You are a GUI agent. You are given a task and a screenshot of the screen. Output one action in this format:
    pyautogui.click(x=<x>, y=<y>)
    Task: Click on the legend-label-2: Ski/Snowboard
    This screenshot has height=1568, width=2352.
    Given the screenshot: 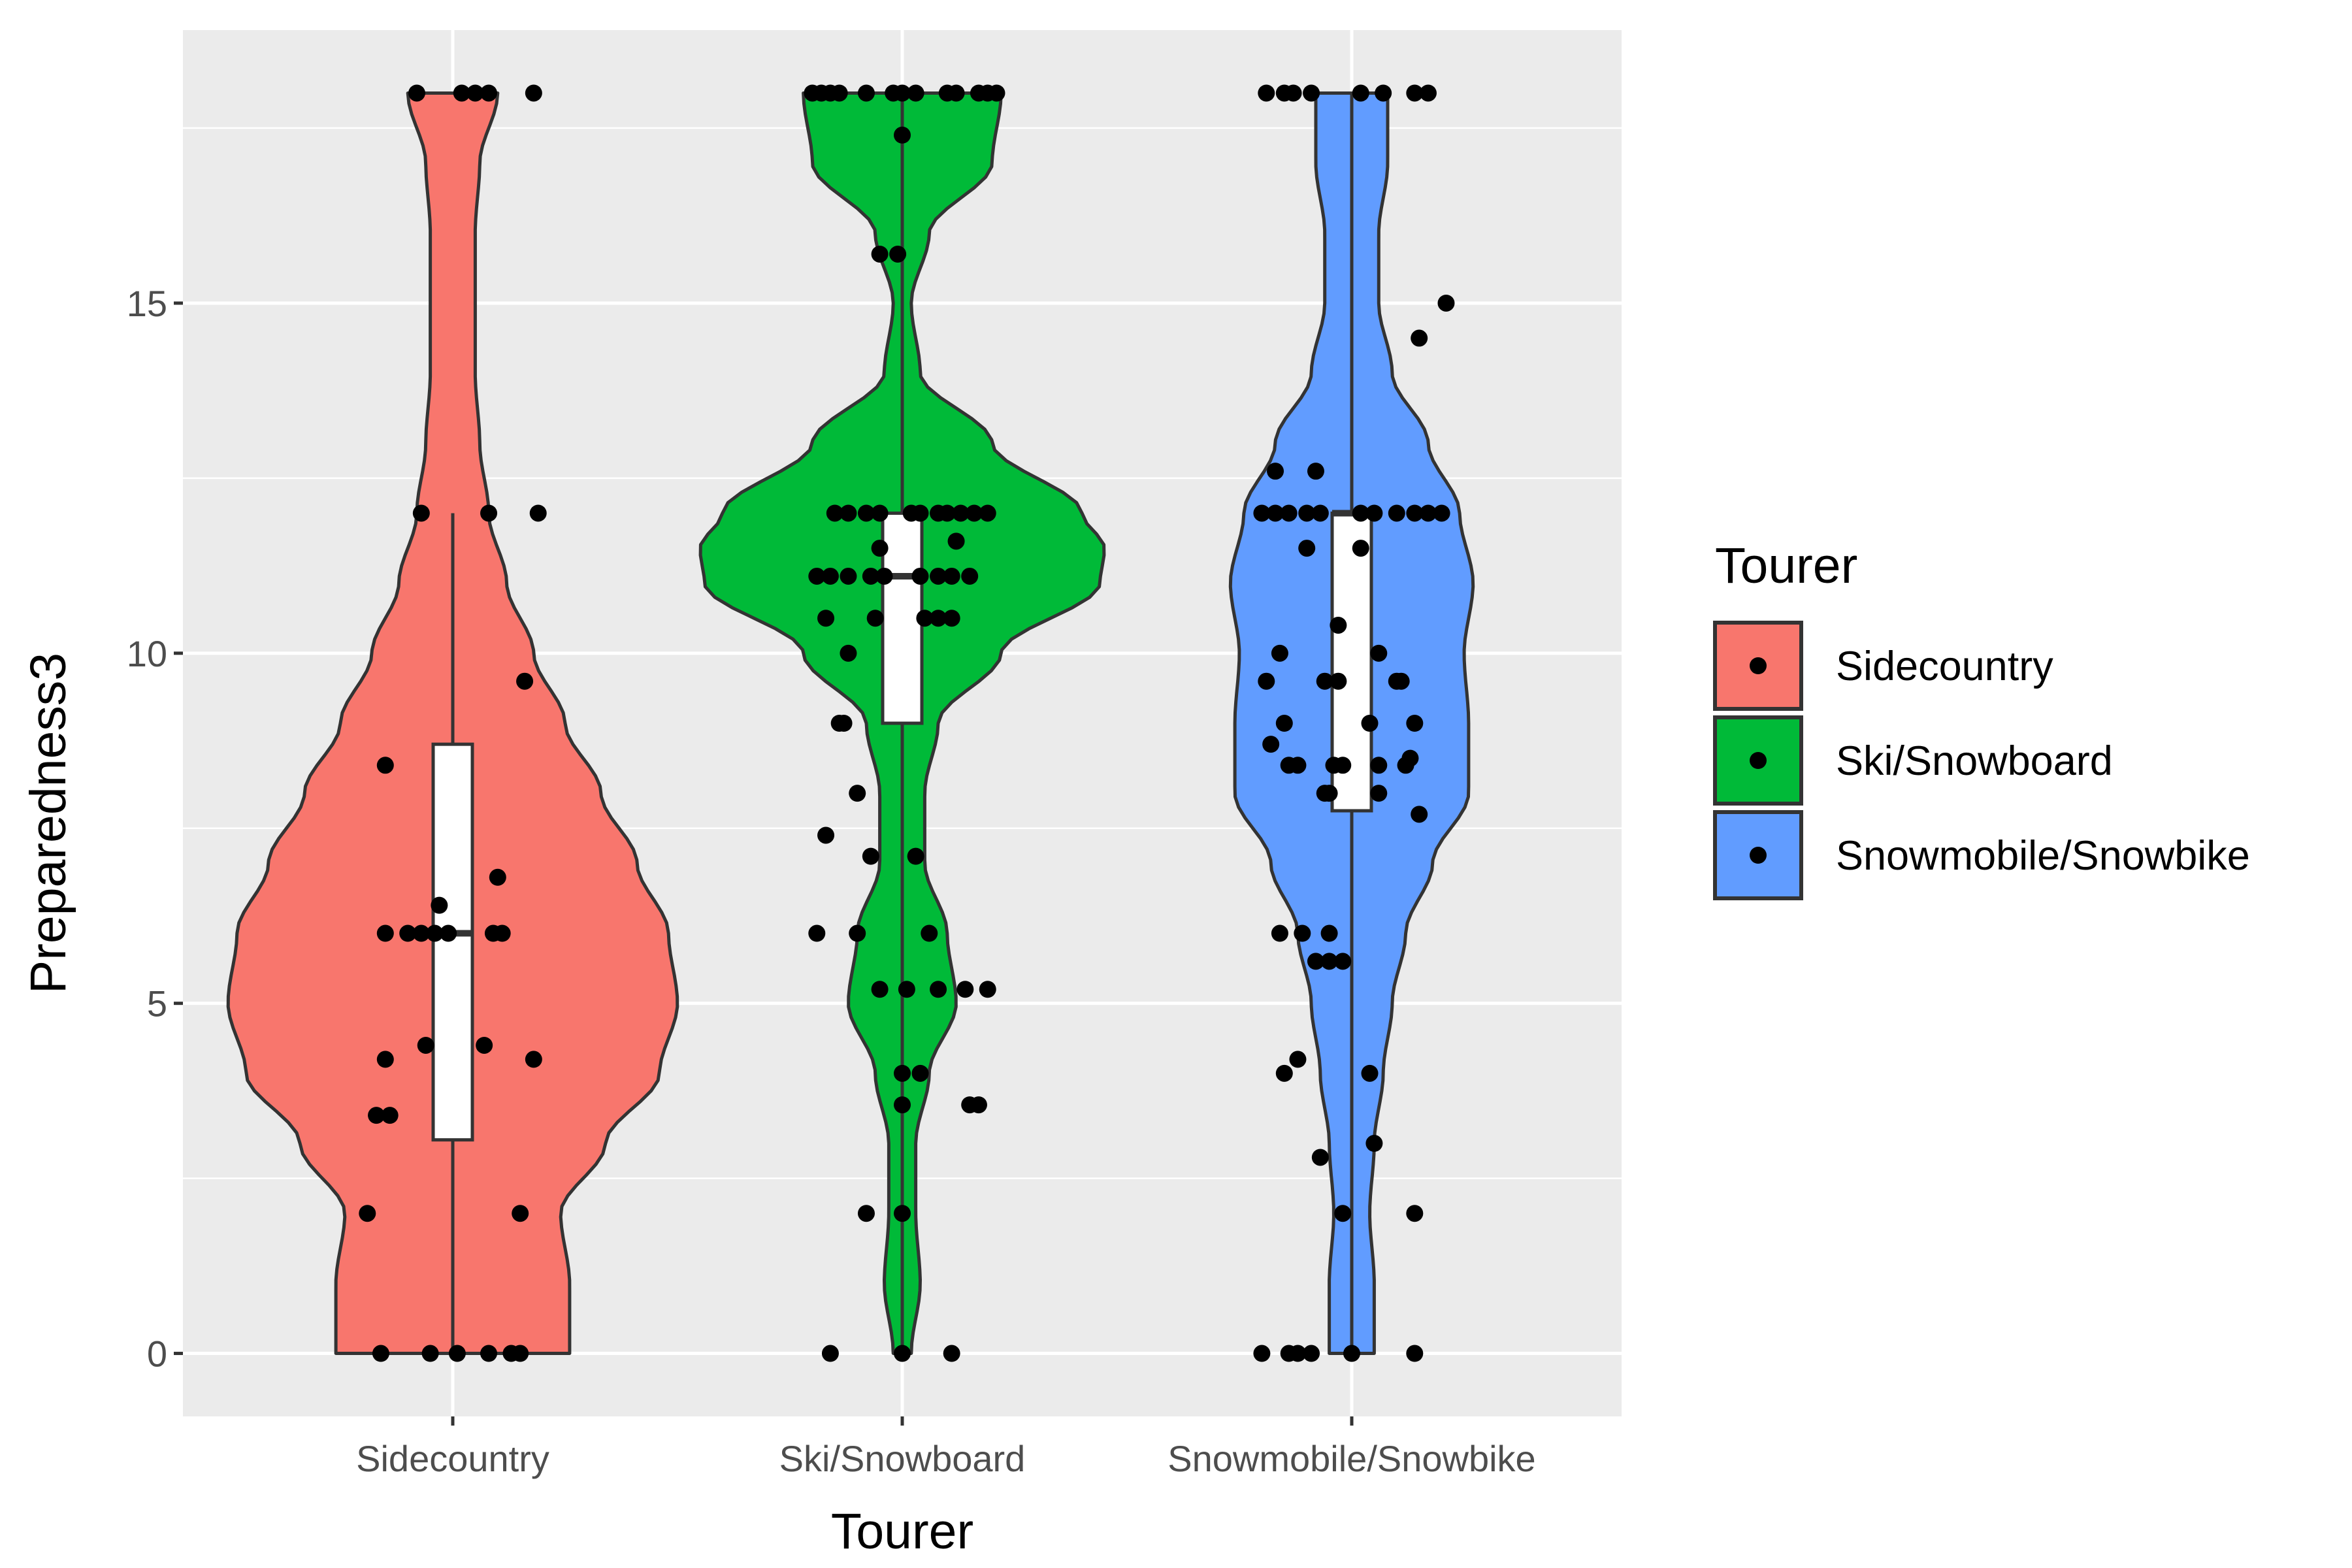 What is the action you would take?
    pyautogui.click(x=1974, y=761)
    